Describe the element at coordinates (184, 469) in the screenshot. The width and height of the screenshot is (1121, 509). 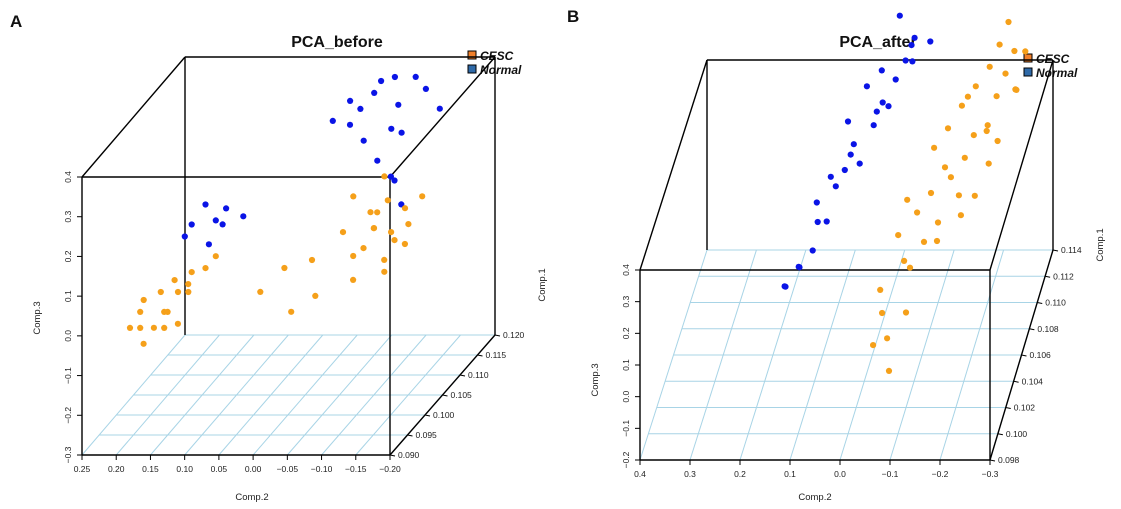
I see `x-tick-label: 0.10` at that location.